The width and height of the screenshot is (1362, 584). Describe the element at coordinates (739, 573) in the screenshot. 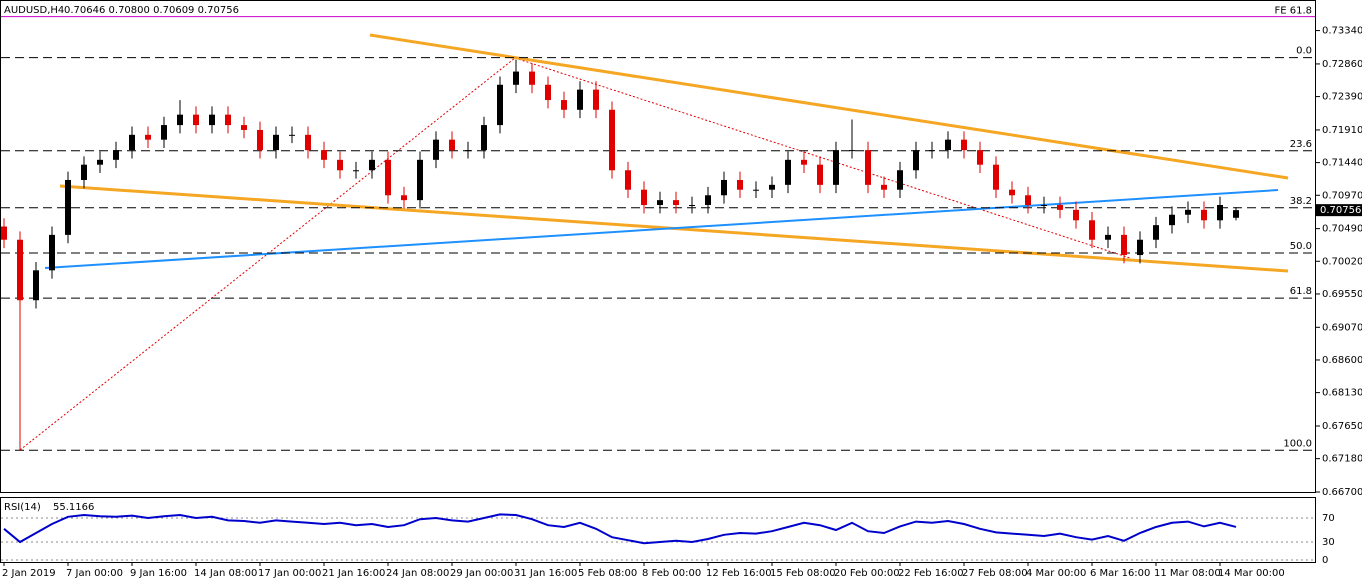

I see `x-tick-label: 12 Feb 16:00` at that location.